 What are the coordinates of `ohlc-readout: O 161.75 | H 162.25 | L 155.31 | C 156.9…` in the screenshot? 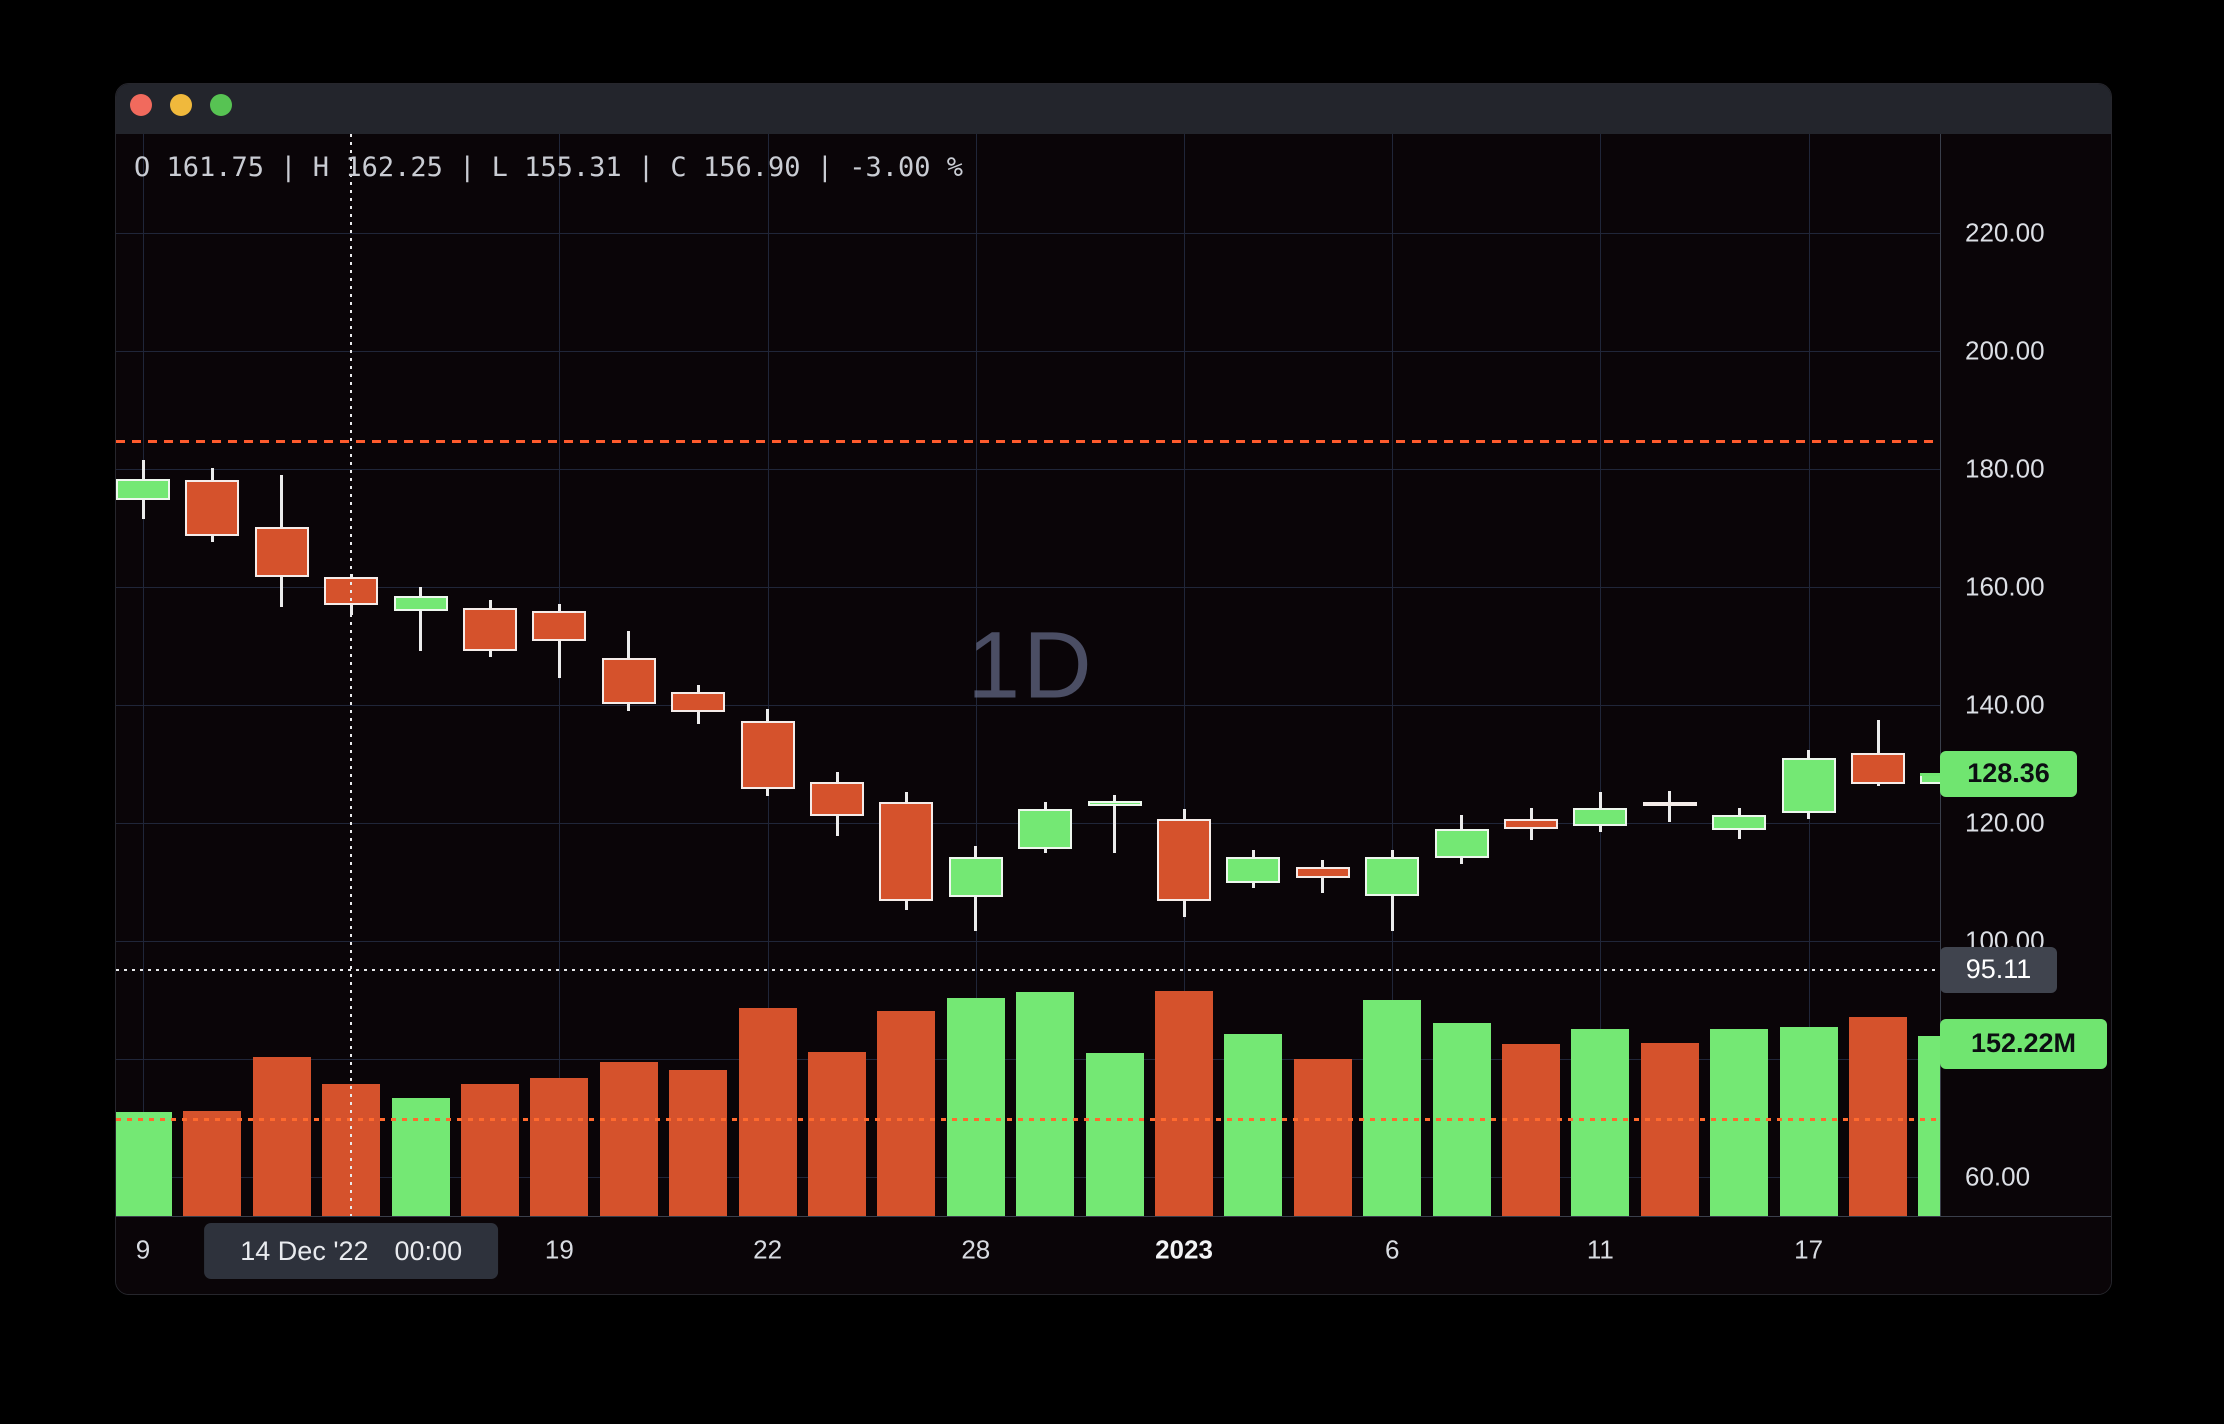 It's located at (549, 167).